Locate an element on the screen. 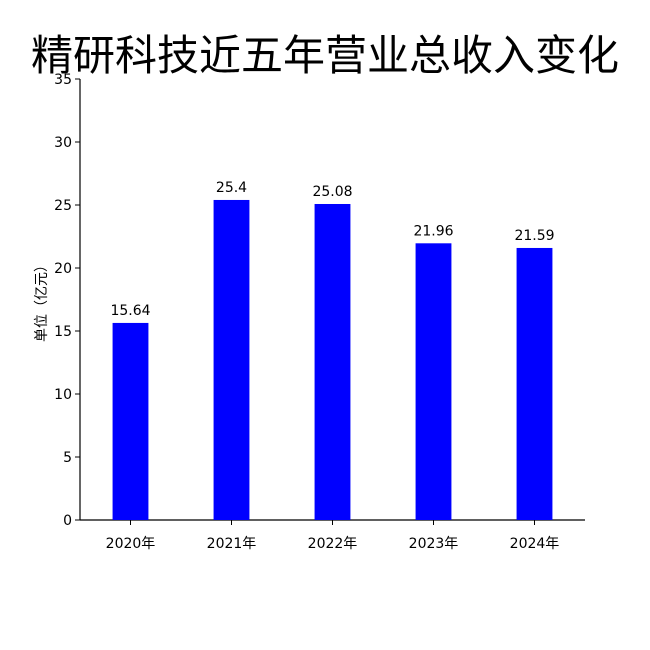 This screenshot has width=650, height=650. data-label: 21.96 is located at coordinates (433, 231).